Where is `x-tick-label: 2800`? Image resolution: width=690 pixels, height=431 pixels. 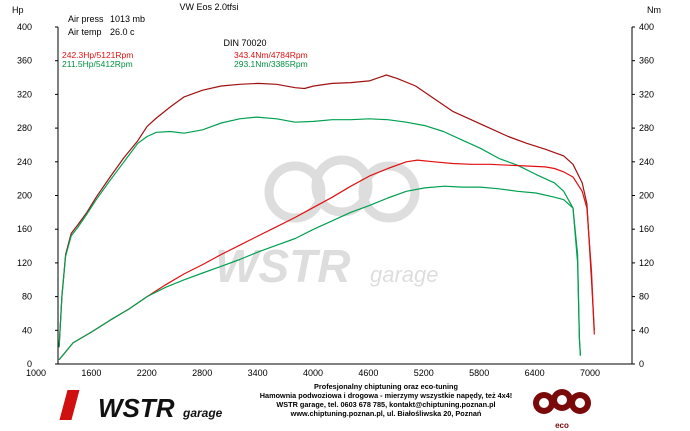
x-tick-label: 2800 is located at coordinates (202, 373).